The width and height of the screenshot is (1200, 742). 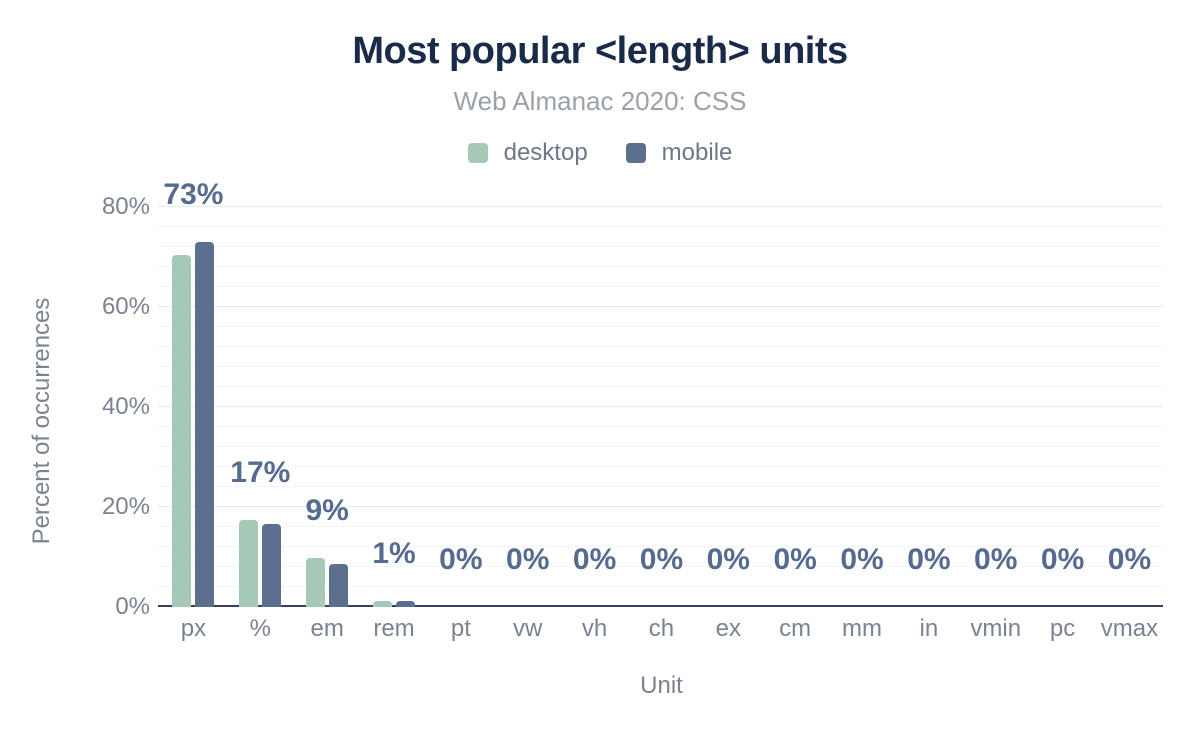 I want to click on x-tick-label-pc: pc, so click(x=1062, y=628).